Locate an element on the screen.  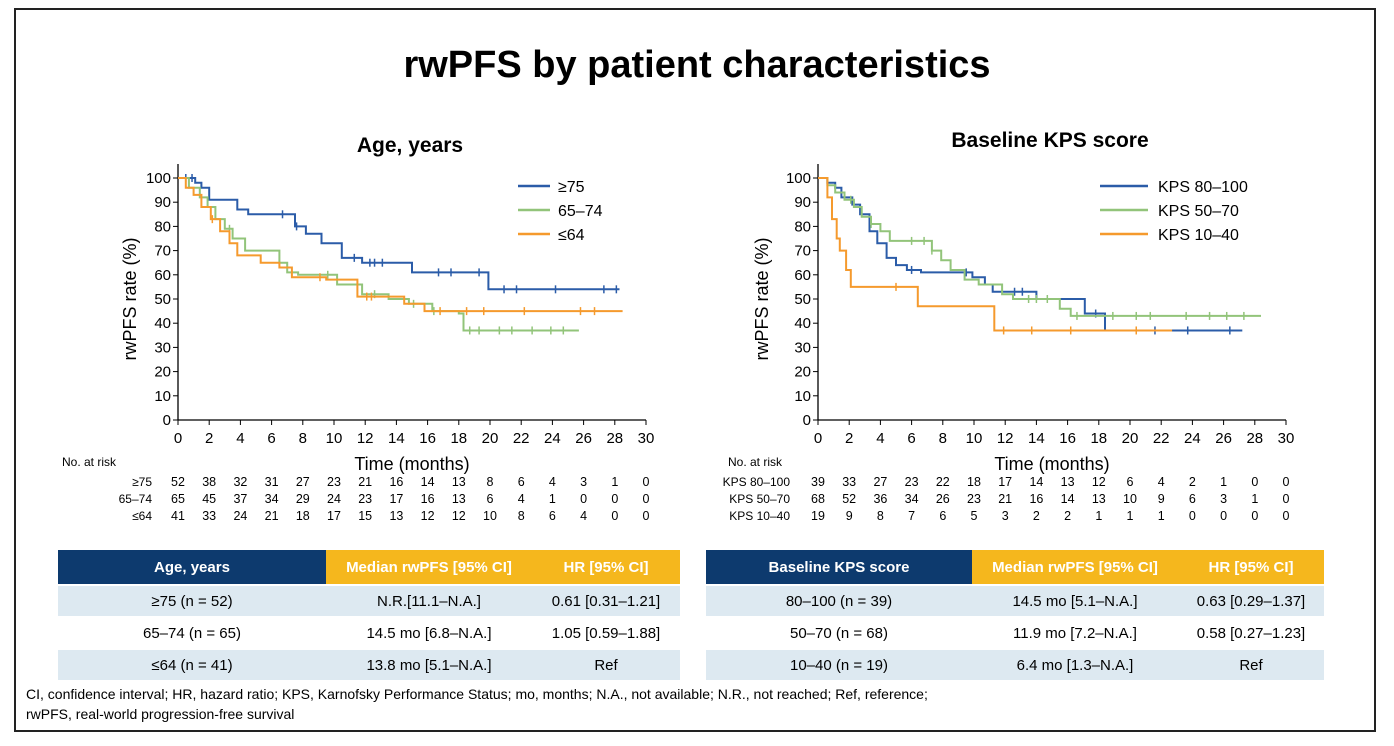
risk-value: 3 is located at coordinates (1005, 516).